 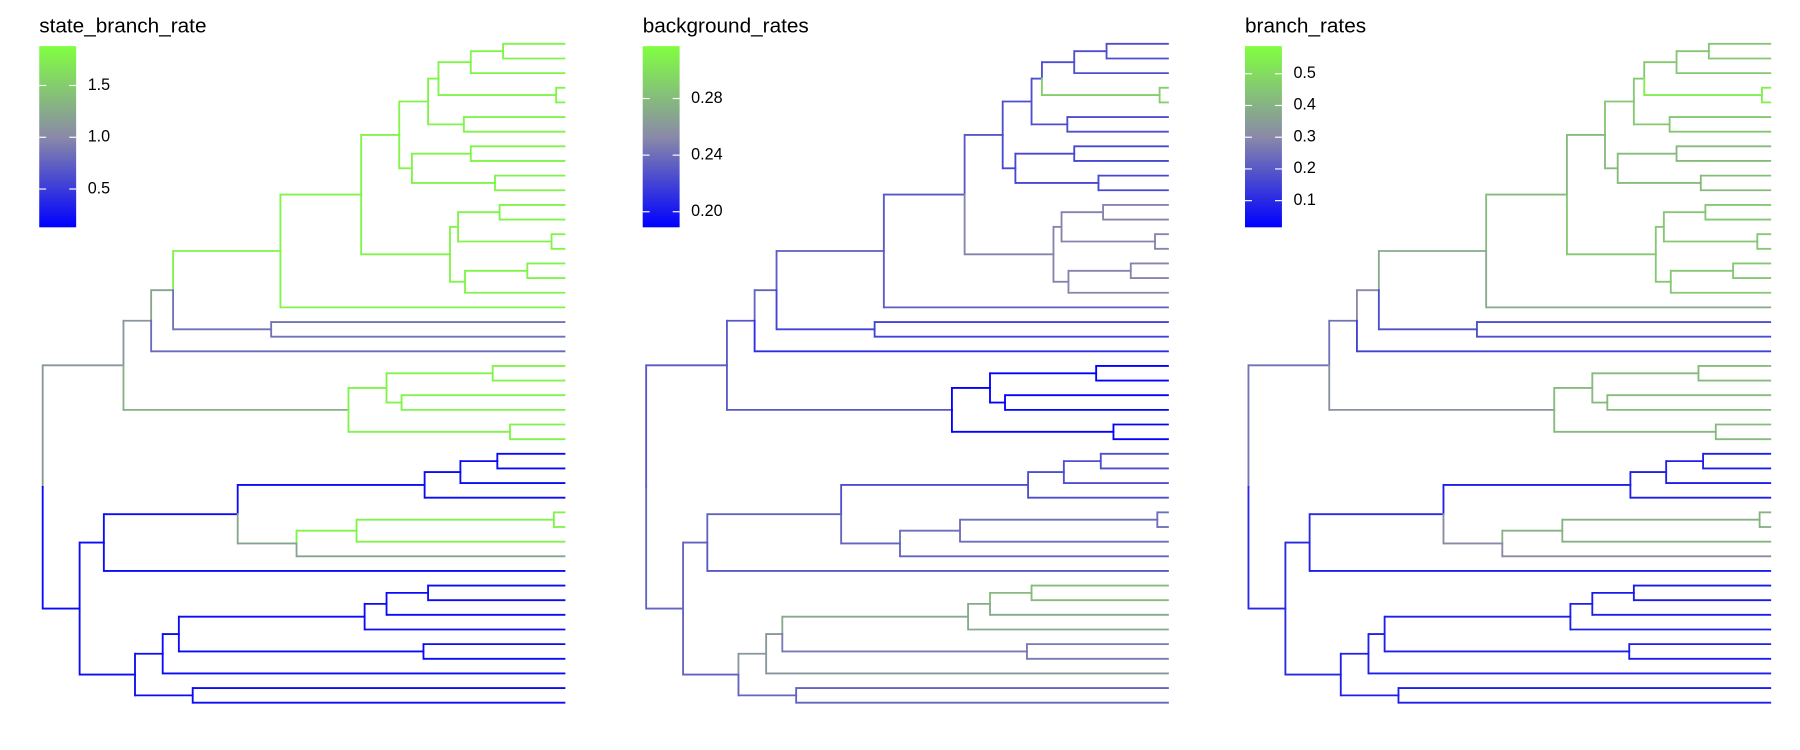 What do you see at coordinates (706, 98) in the screenshot?
I see `colorbar-tick-label: 0.28` at bounding box center [706, 98].